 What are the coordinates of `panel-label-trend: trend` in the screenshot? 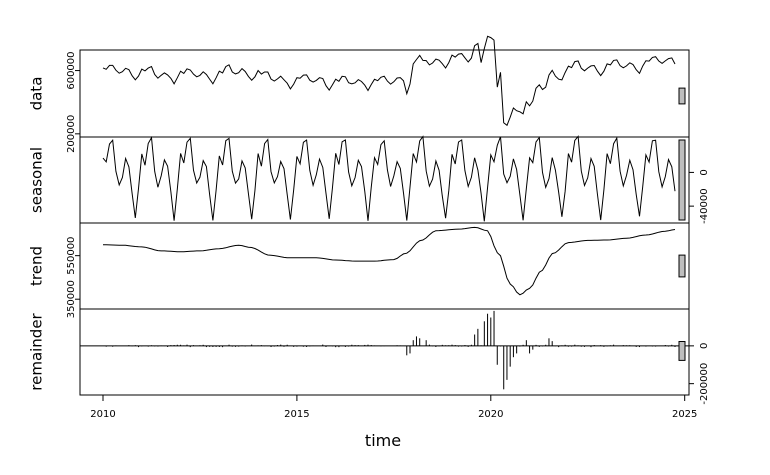 It's located at (37, 266).